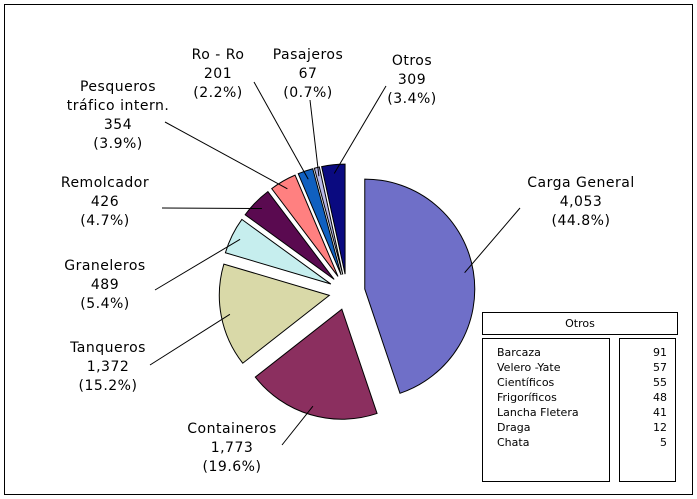  I want to click on table-cell: Frigoríficos, so click(527, 397).